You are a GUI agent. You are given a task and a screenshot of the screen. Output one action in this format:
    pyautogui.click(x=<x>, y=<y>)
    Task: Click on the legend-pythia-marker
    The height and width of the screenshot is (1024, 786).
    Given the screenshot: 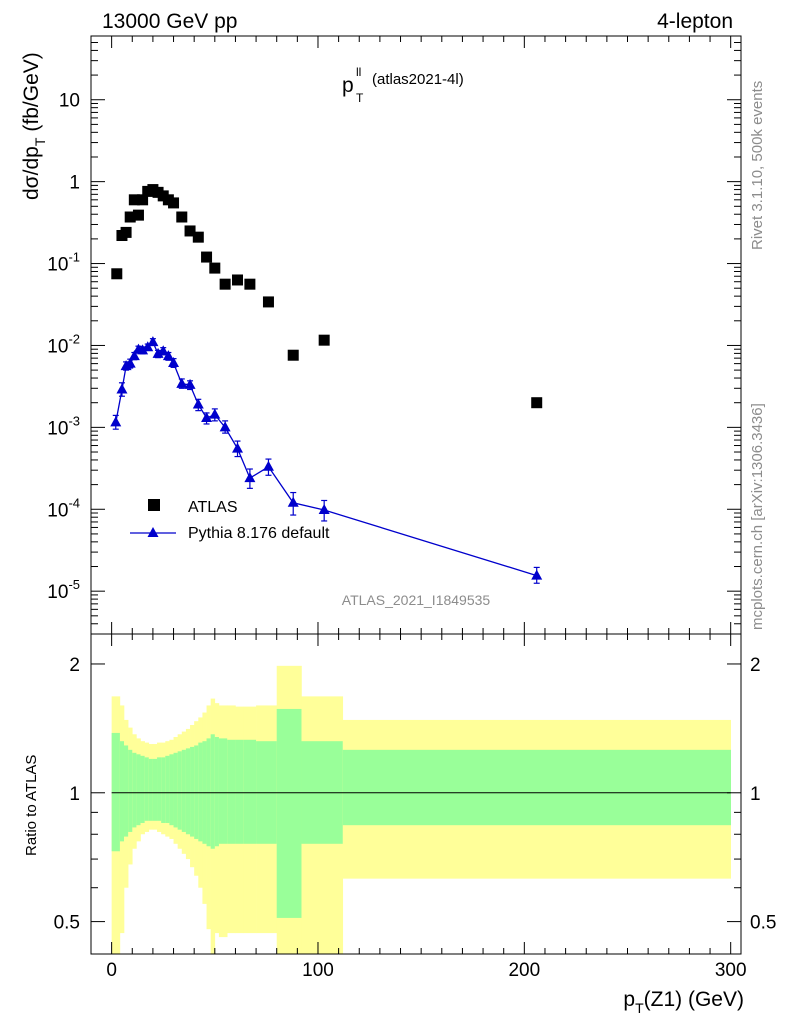 What is the action you would take?
    pyautogui.click(x=153, y=532)
    